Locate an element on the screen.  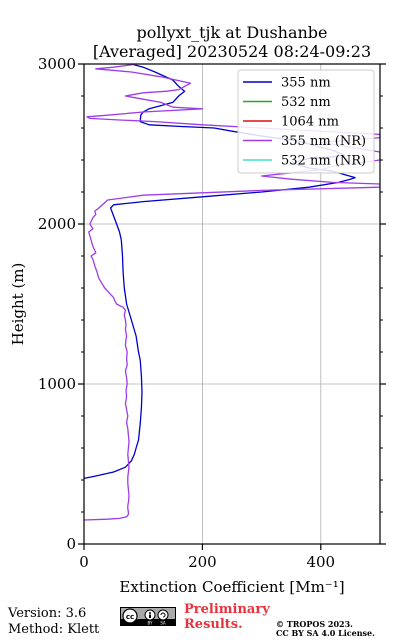
svg-text: cc is located at coordinates (130, 617).